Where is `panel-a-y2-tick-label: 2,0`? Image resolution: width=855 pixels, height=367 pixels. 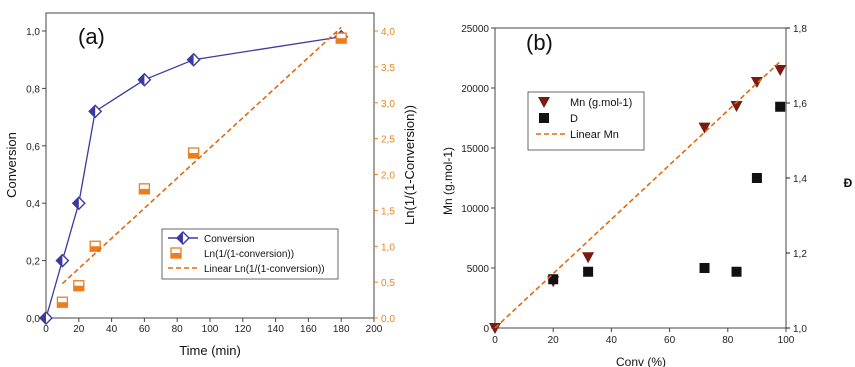 panel-a-y2-tick-label: 2,0 is located at coordinates (388, 176).